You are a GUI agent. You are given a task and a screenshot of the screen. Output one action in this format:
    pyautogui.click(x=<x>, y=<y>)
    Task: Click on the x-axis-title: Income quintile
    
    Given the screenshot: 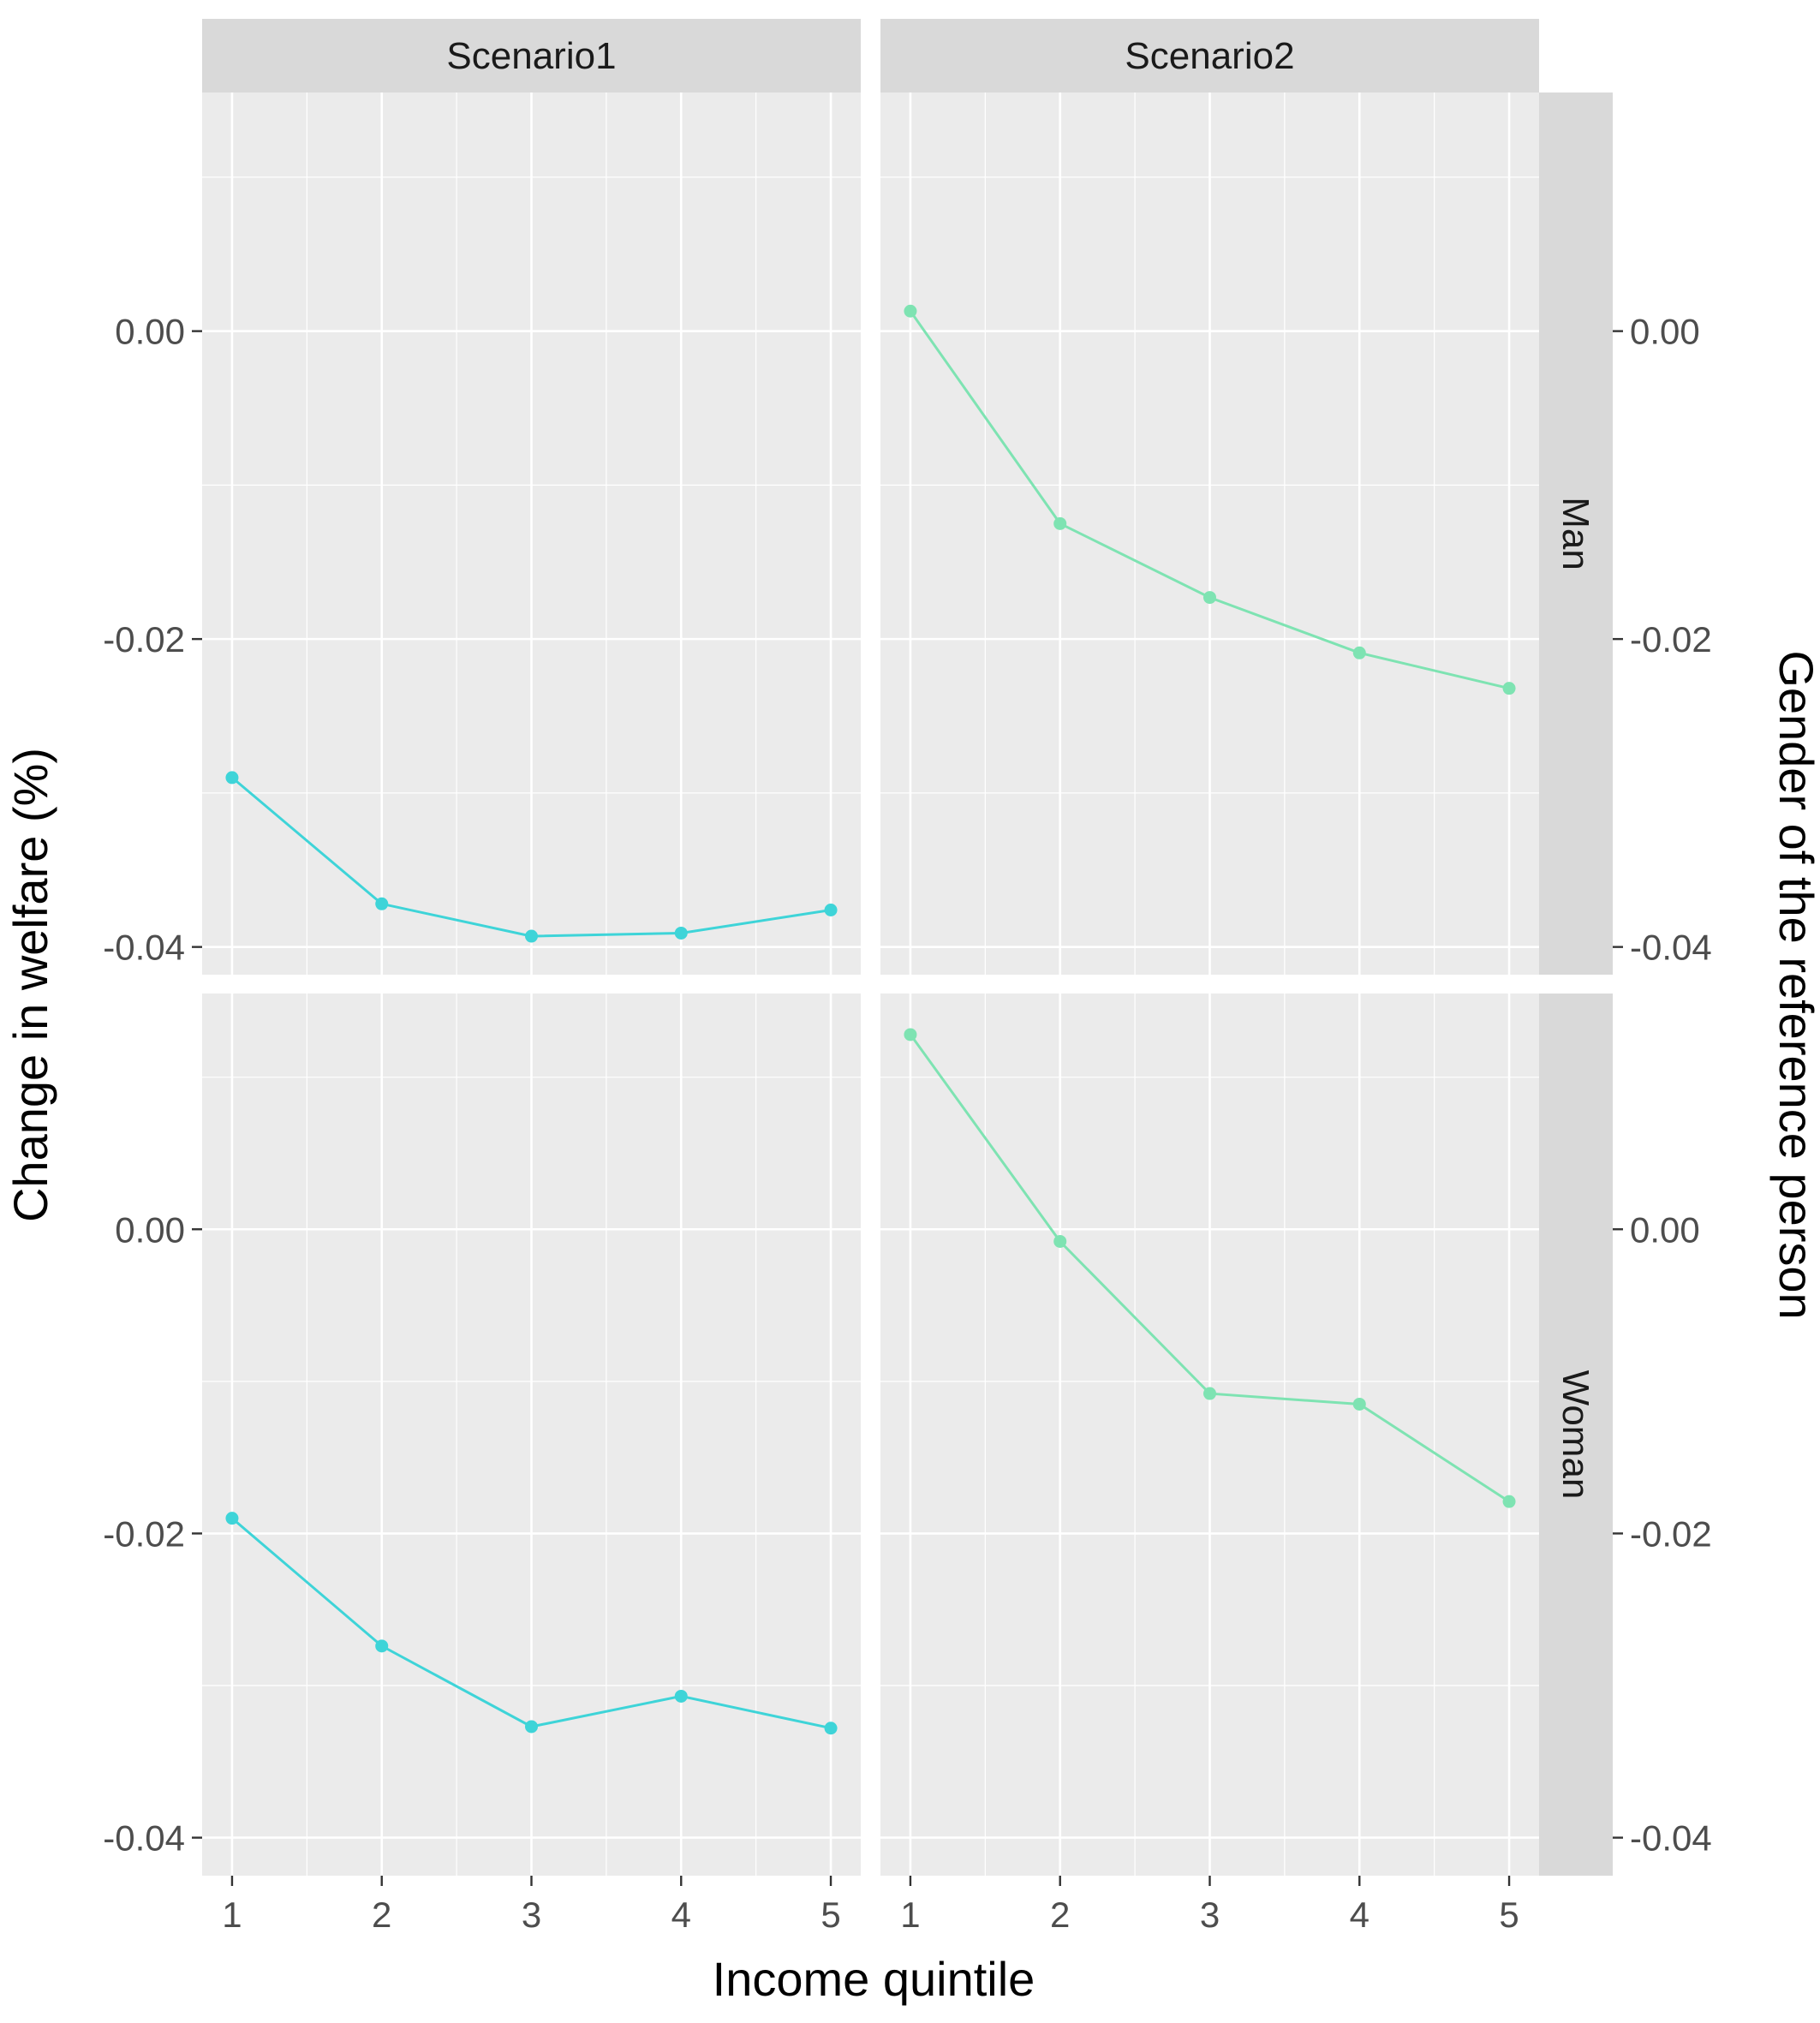 What is the action you would take?
    pyautogui.click(x=874, y=1979)
    